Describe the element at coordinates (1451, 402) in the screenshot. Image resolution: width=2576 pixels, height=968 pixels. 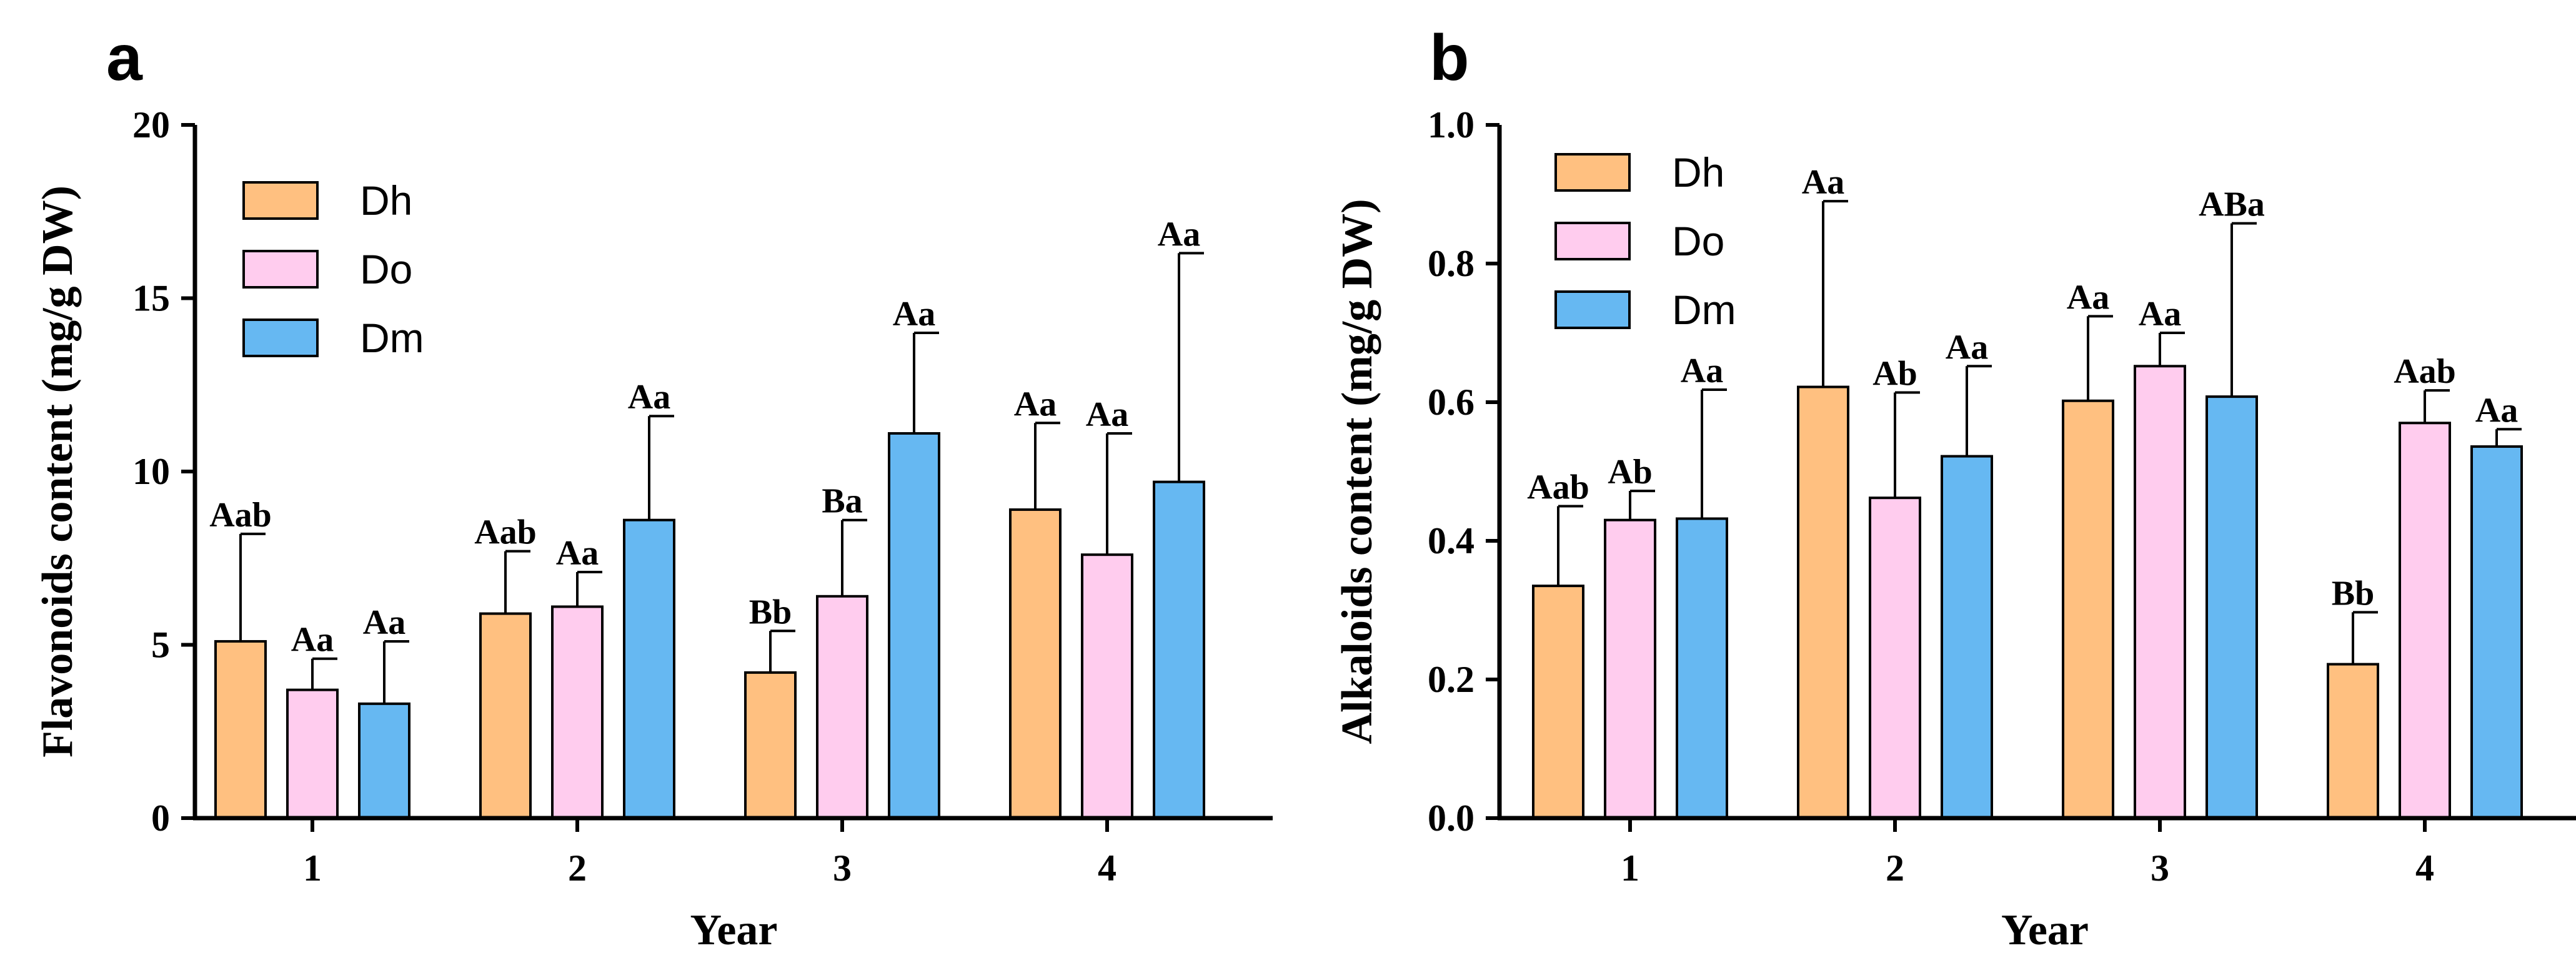
I see `y-tick-label: 0.6` at that location.